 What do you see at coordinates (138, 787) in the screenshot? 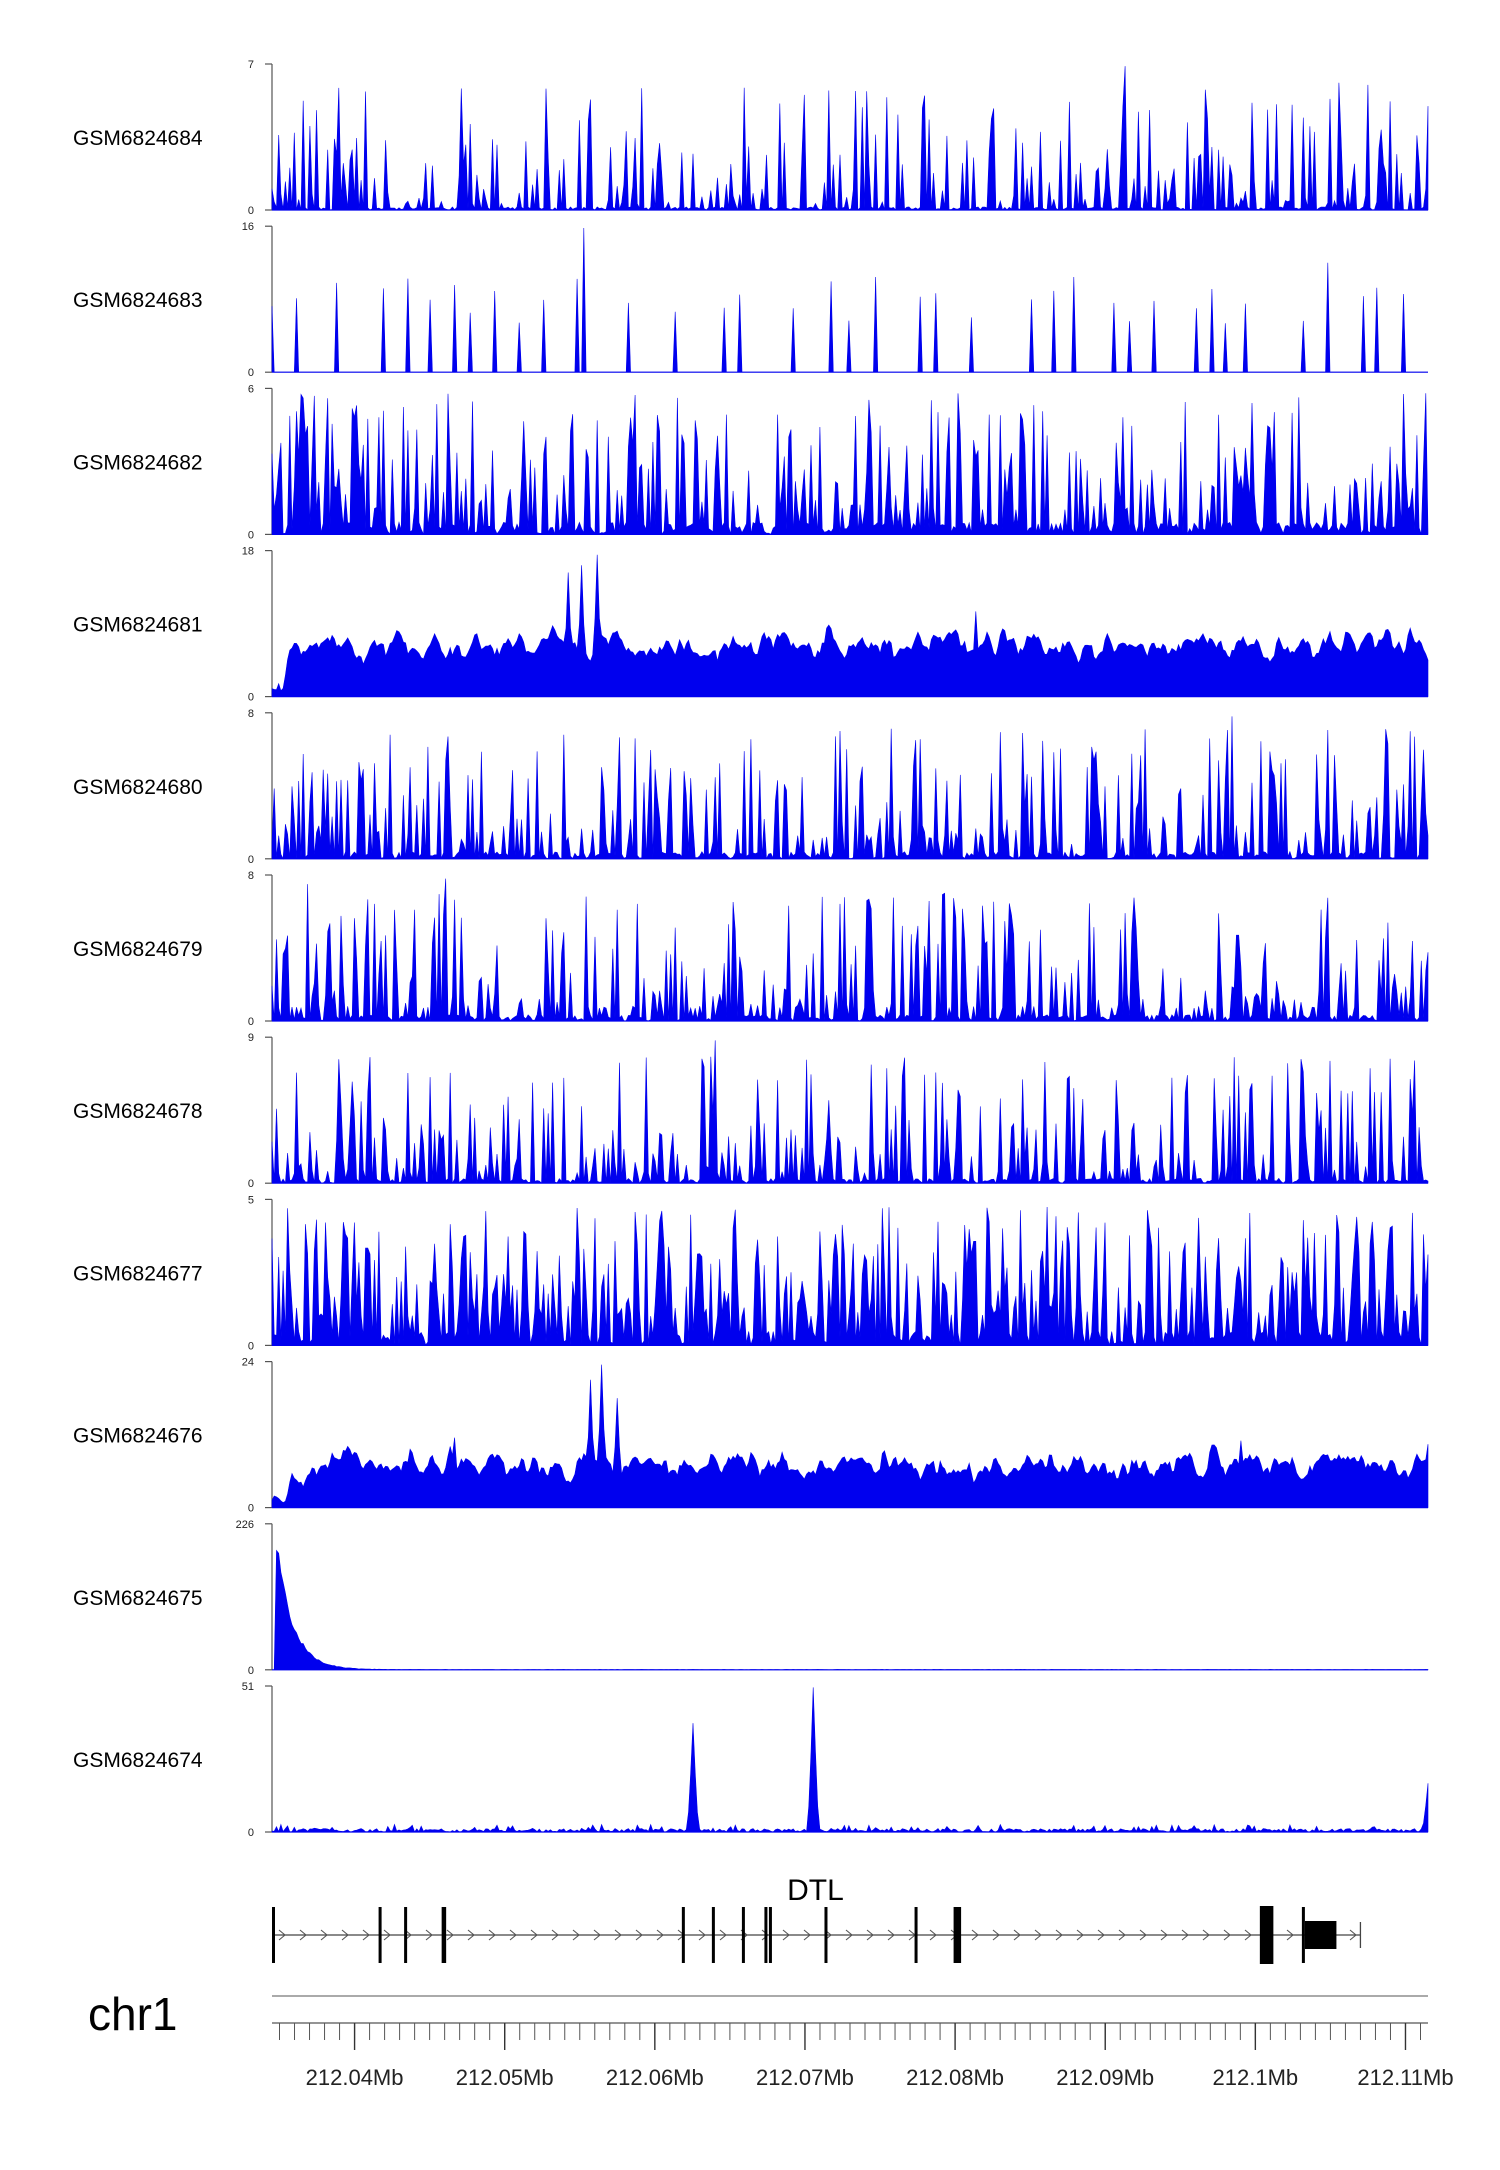
I see `track-label: GSM6824680` at bounding box center [138, 787].